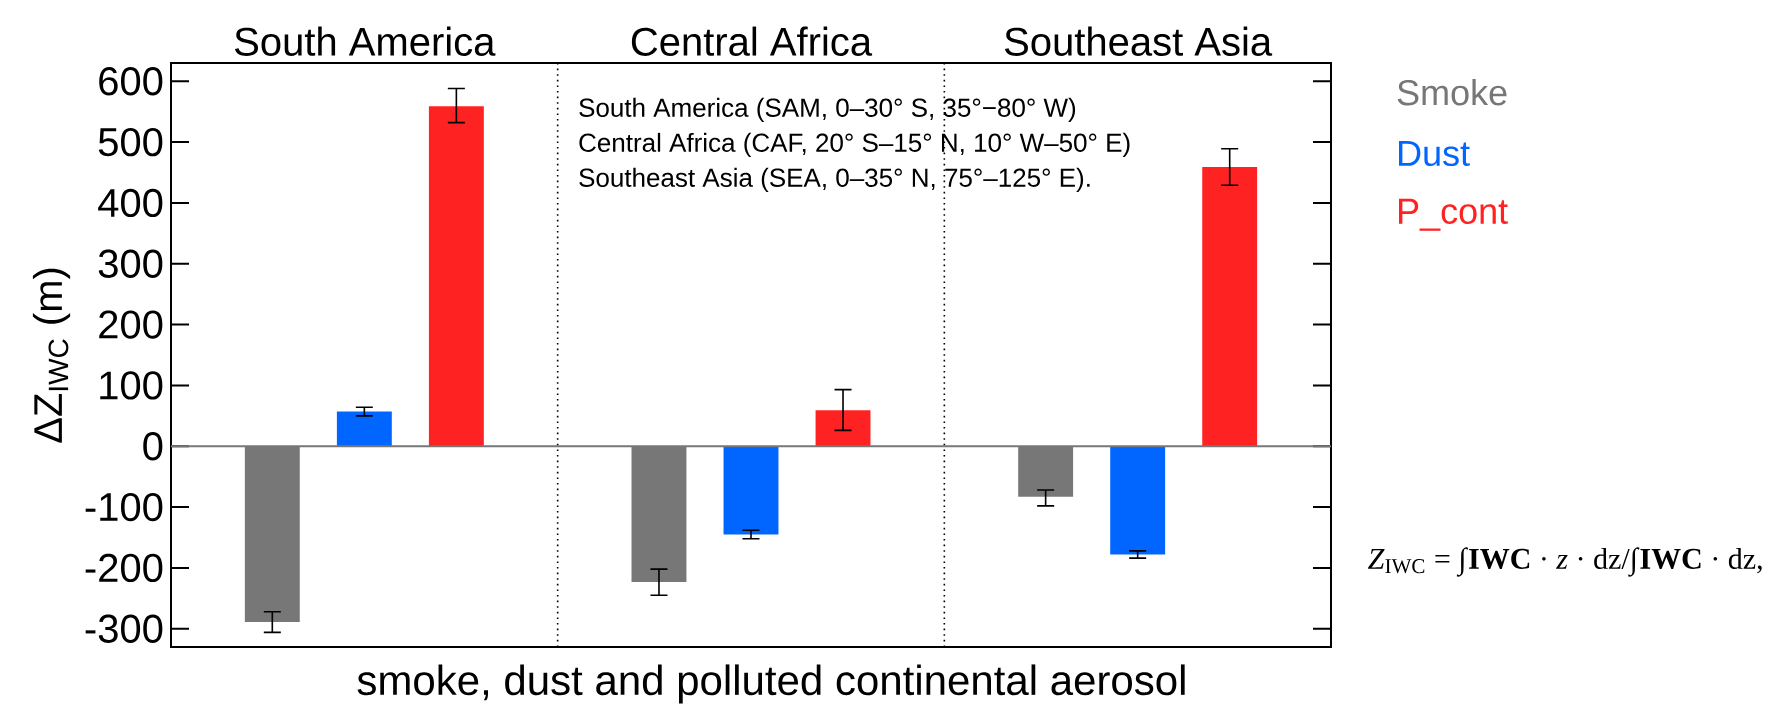 The height and width of the screenshot is (710, 1779). I want to click on x-tick-label: Central Africa, so click(752, 41).